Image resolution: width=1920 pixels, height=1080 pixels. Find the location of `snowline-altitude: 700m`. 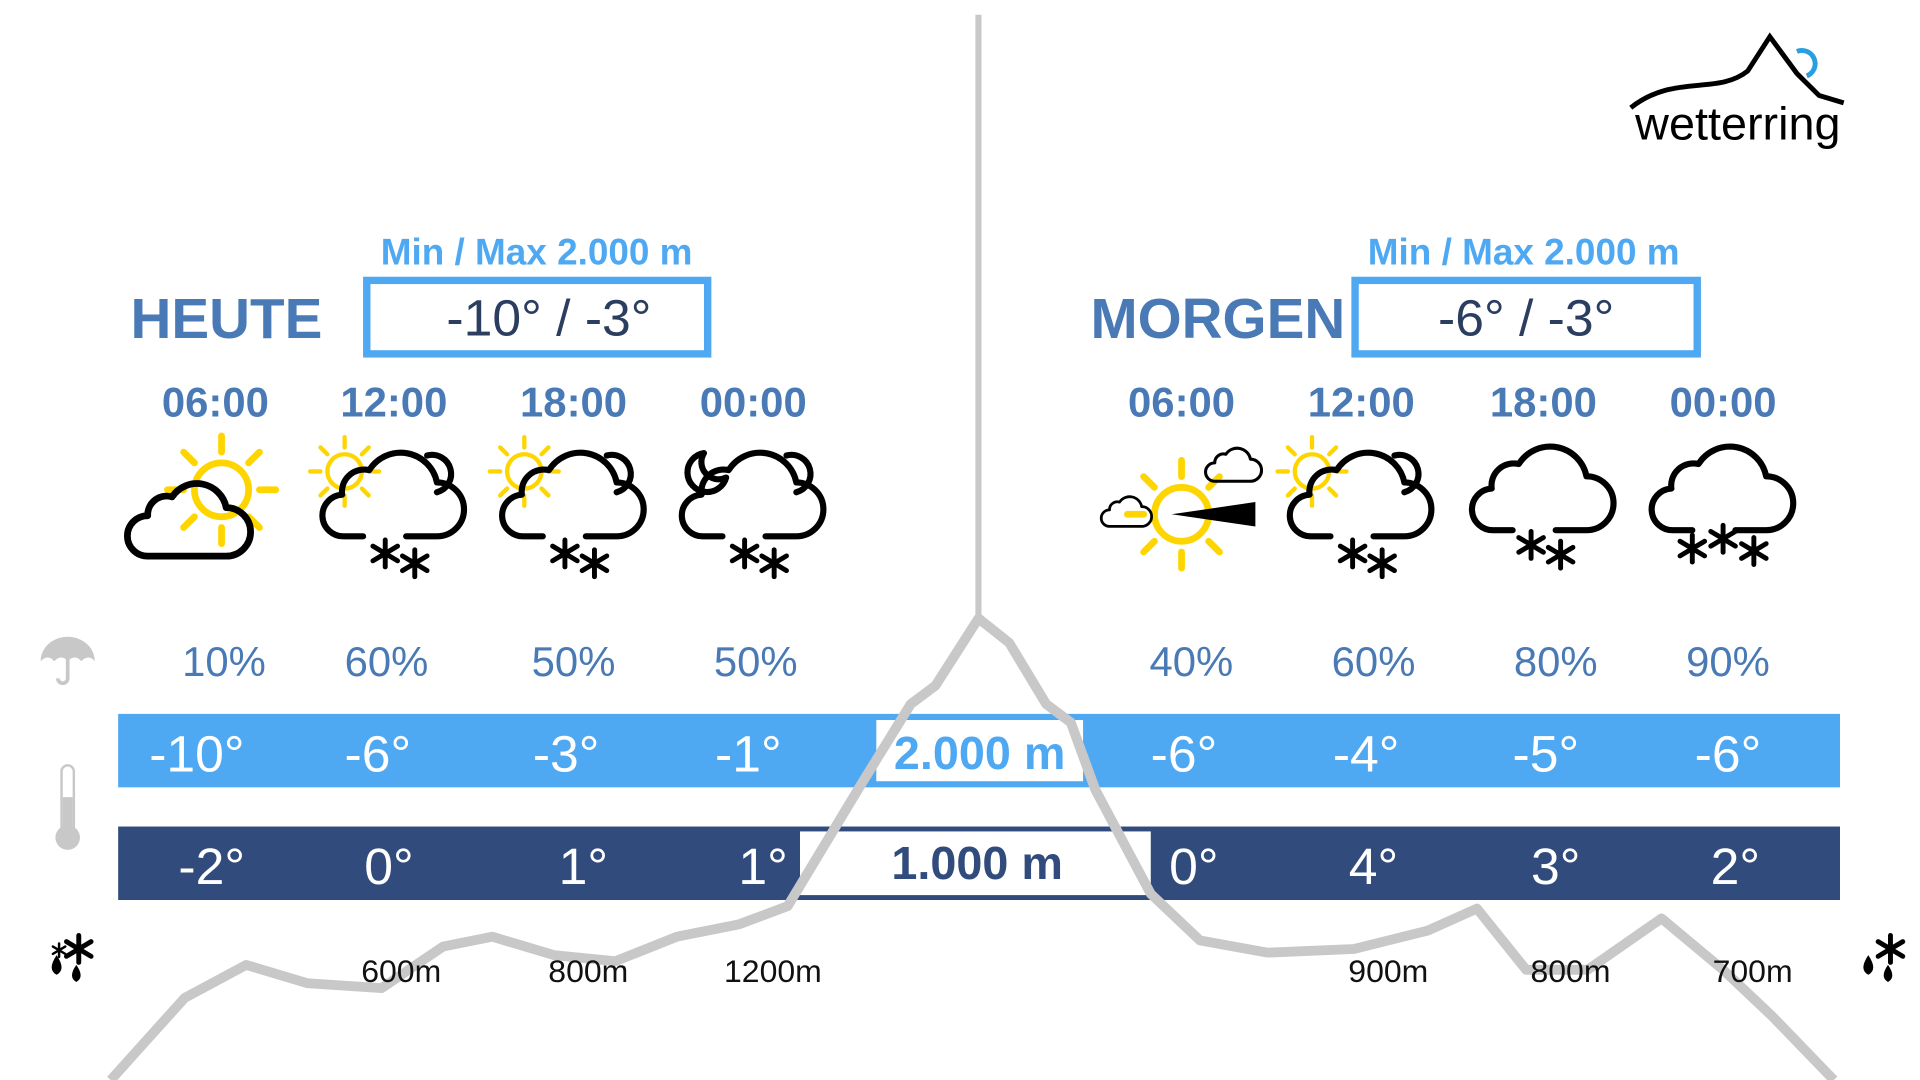

snowline-altitude: 700m is located at coordinates (1753, 971).